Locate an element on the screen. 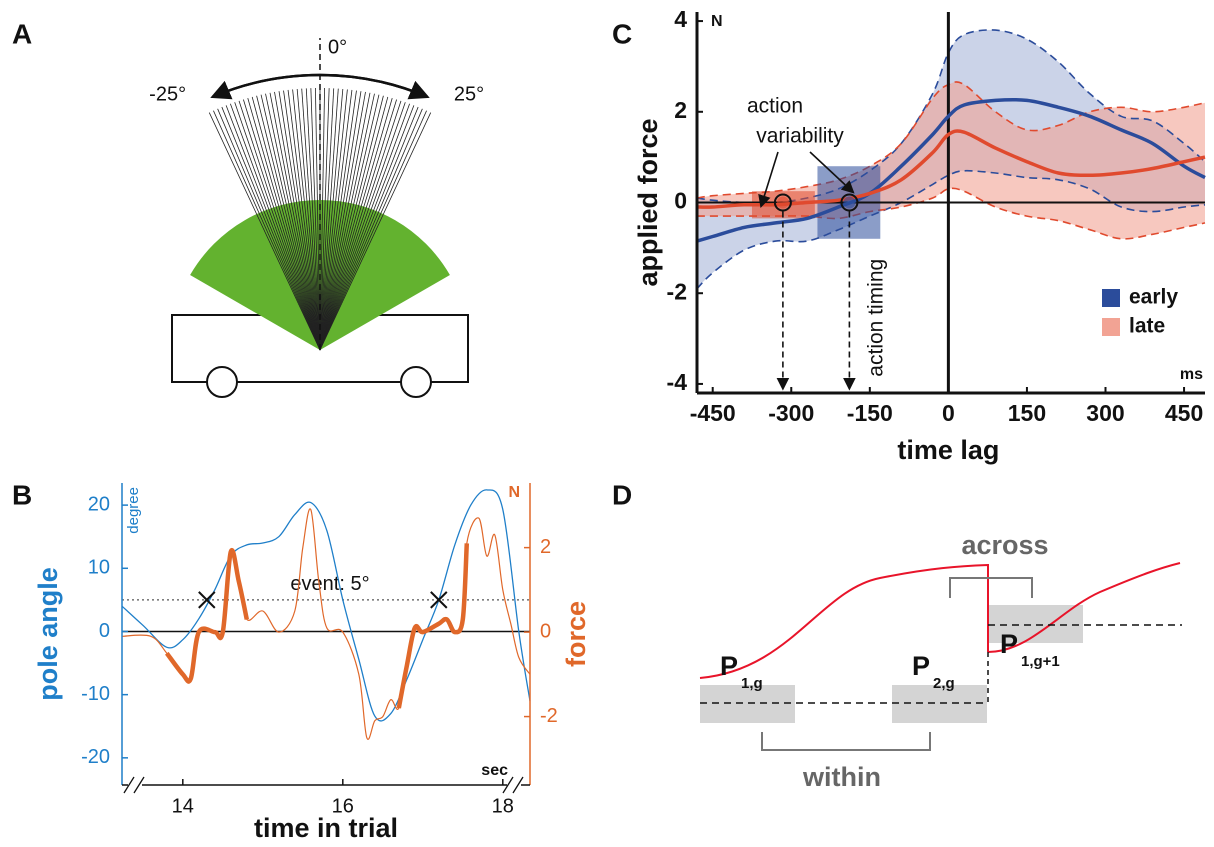 Image resolution: width=1214 pixels, height=847 pixels. y2-tick-label: 0 is located at coordinates (545, 631).